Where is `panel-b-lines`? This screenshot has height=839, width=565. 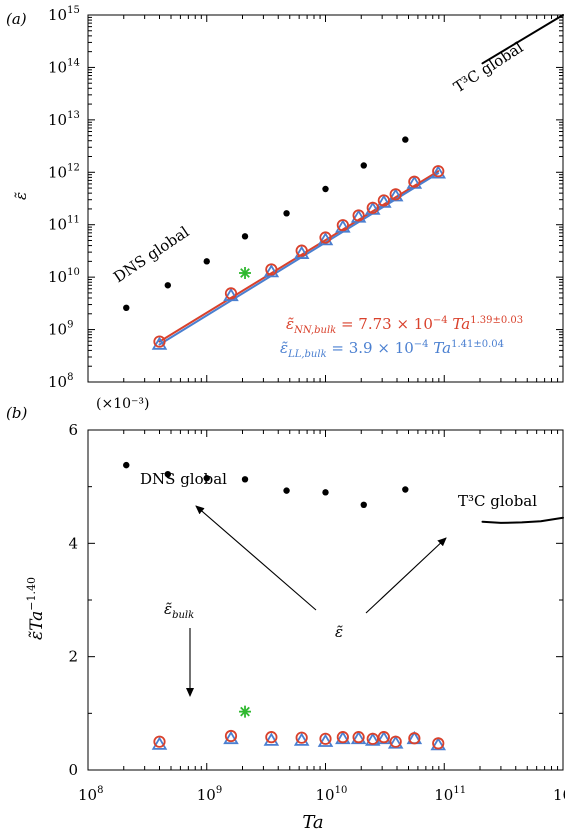 panel-b-lines is located at coordinates (522, 520).